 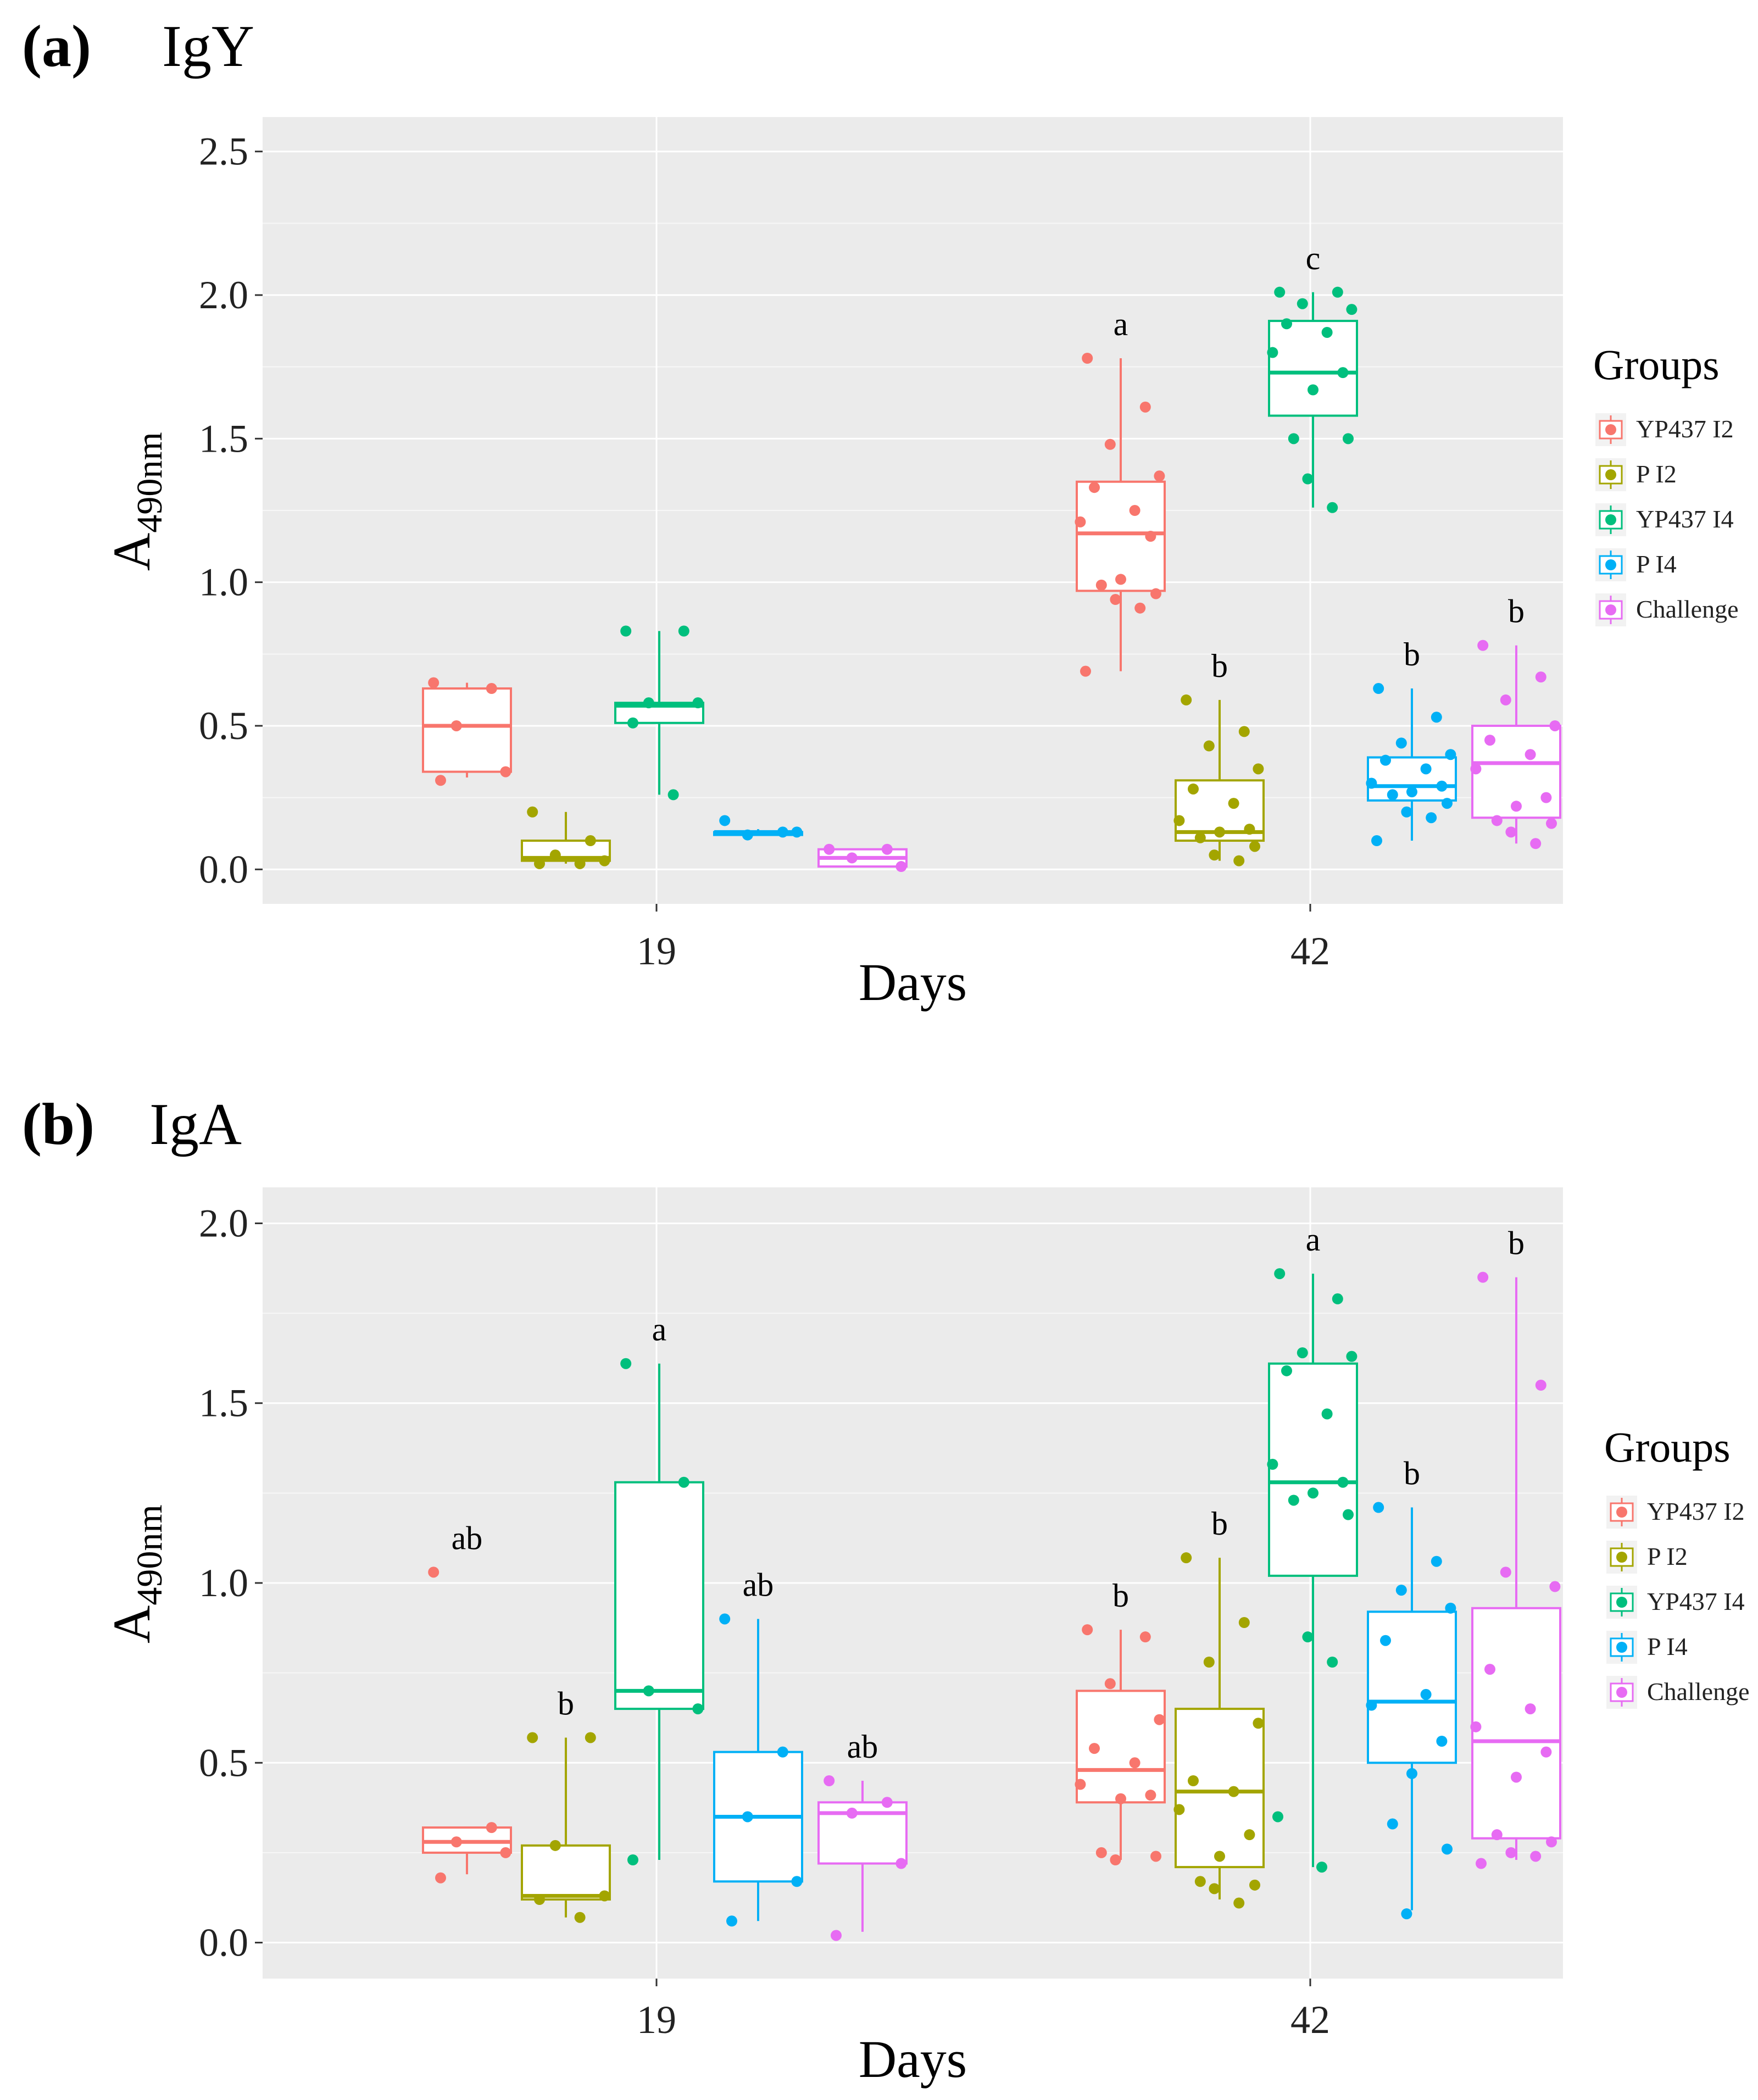 What do you see at coordinates (1698, 1691) in the screenshot?
I see `legend-label: Challenge` at bounding box center [1698, 1691].